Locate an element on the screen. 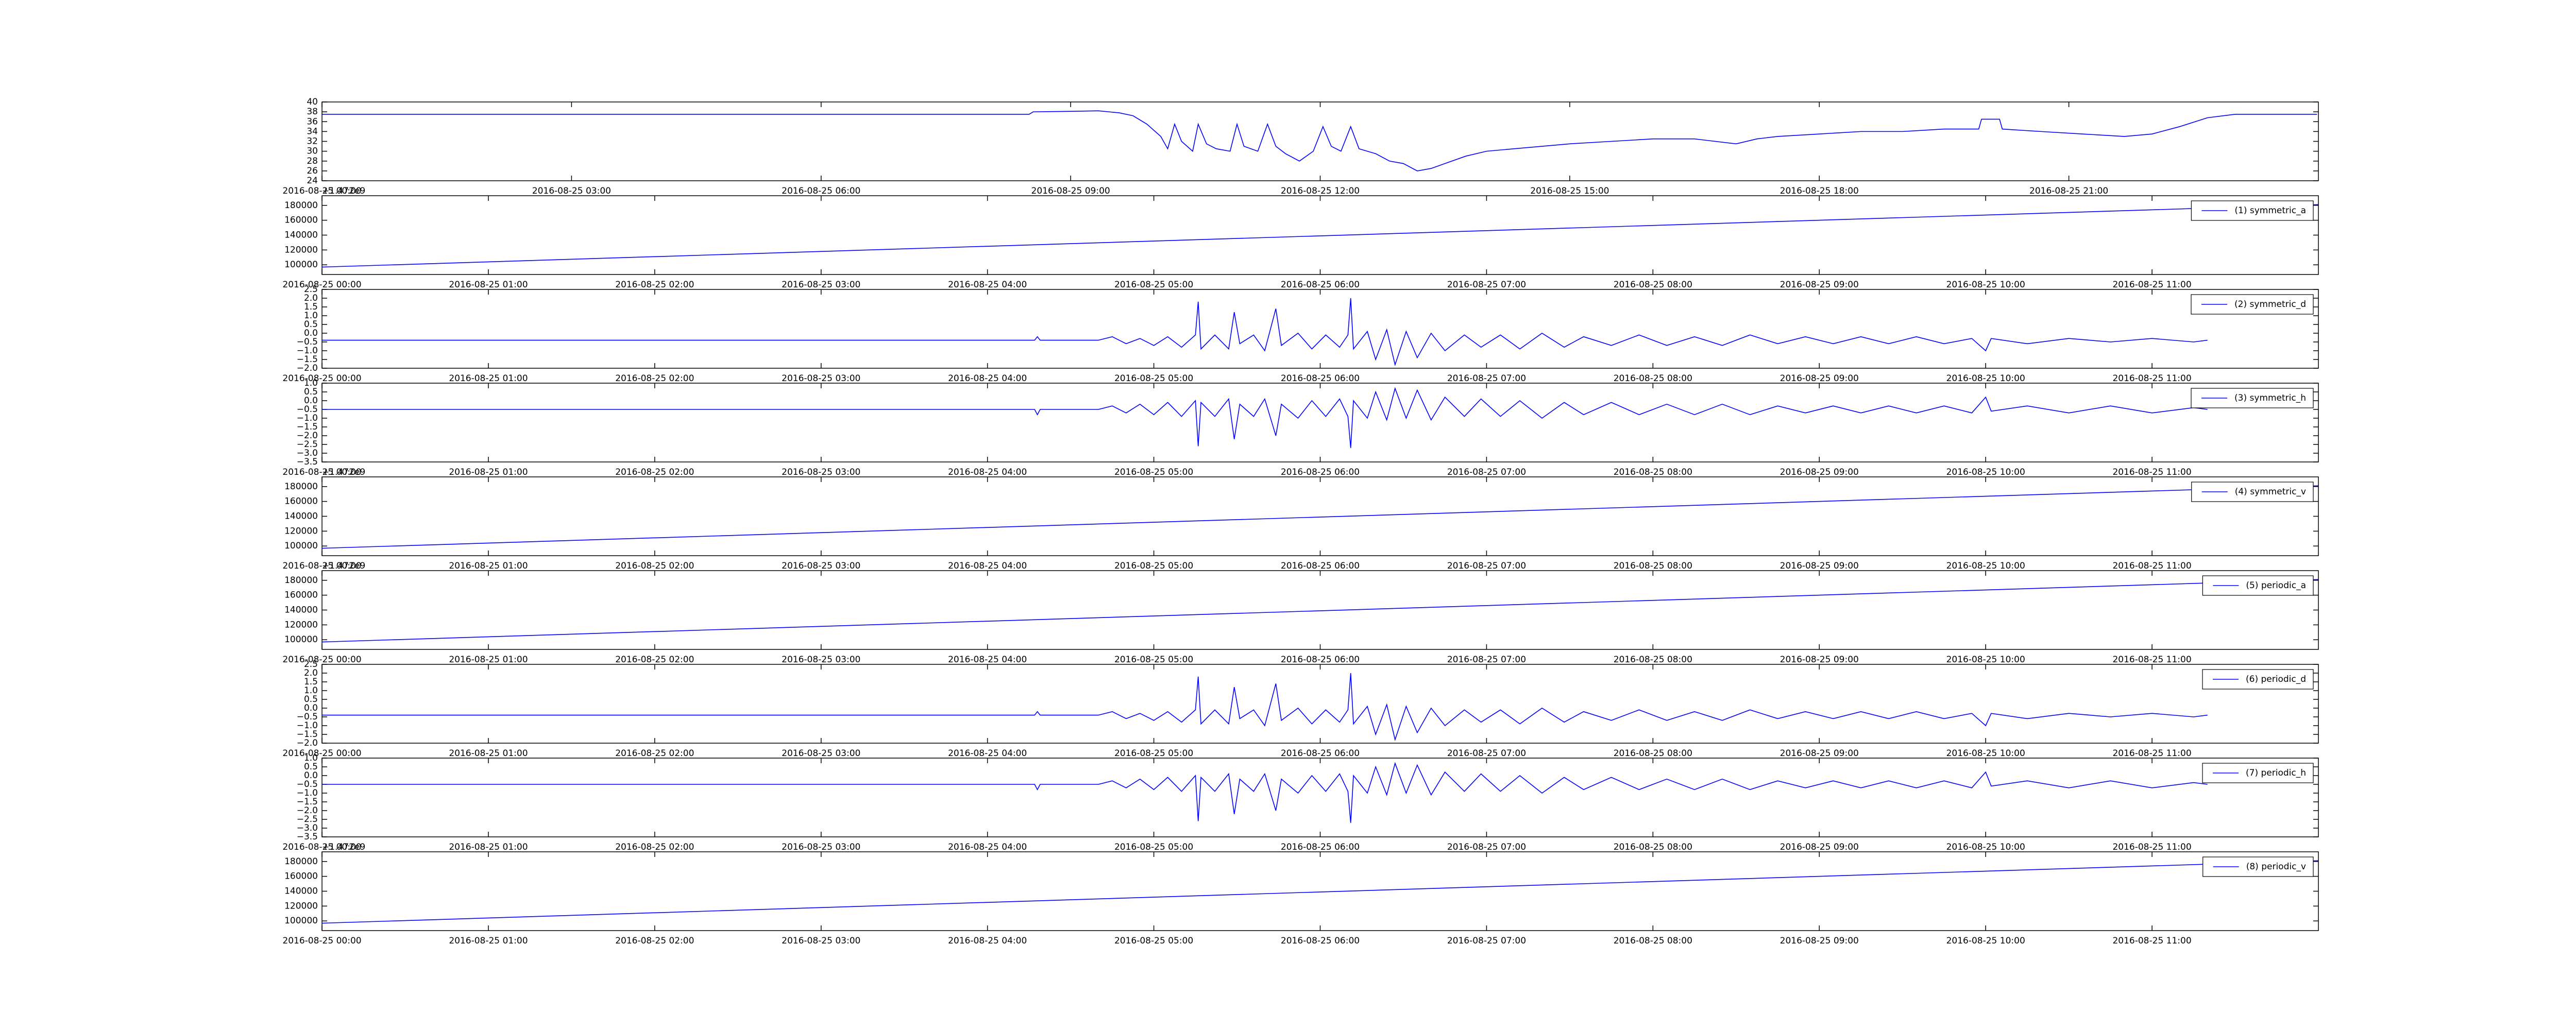 Image resolution: width=2576 pixels, height=1030 pixels. legend-label: (2) symmetric_d is located at coordinates (2270, 304).